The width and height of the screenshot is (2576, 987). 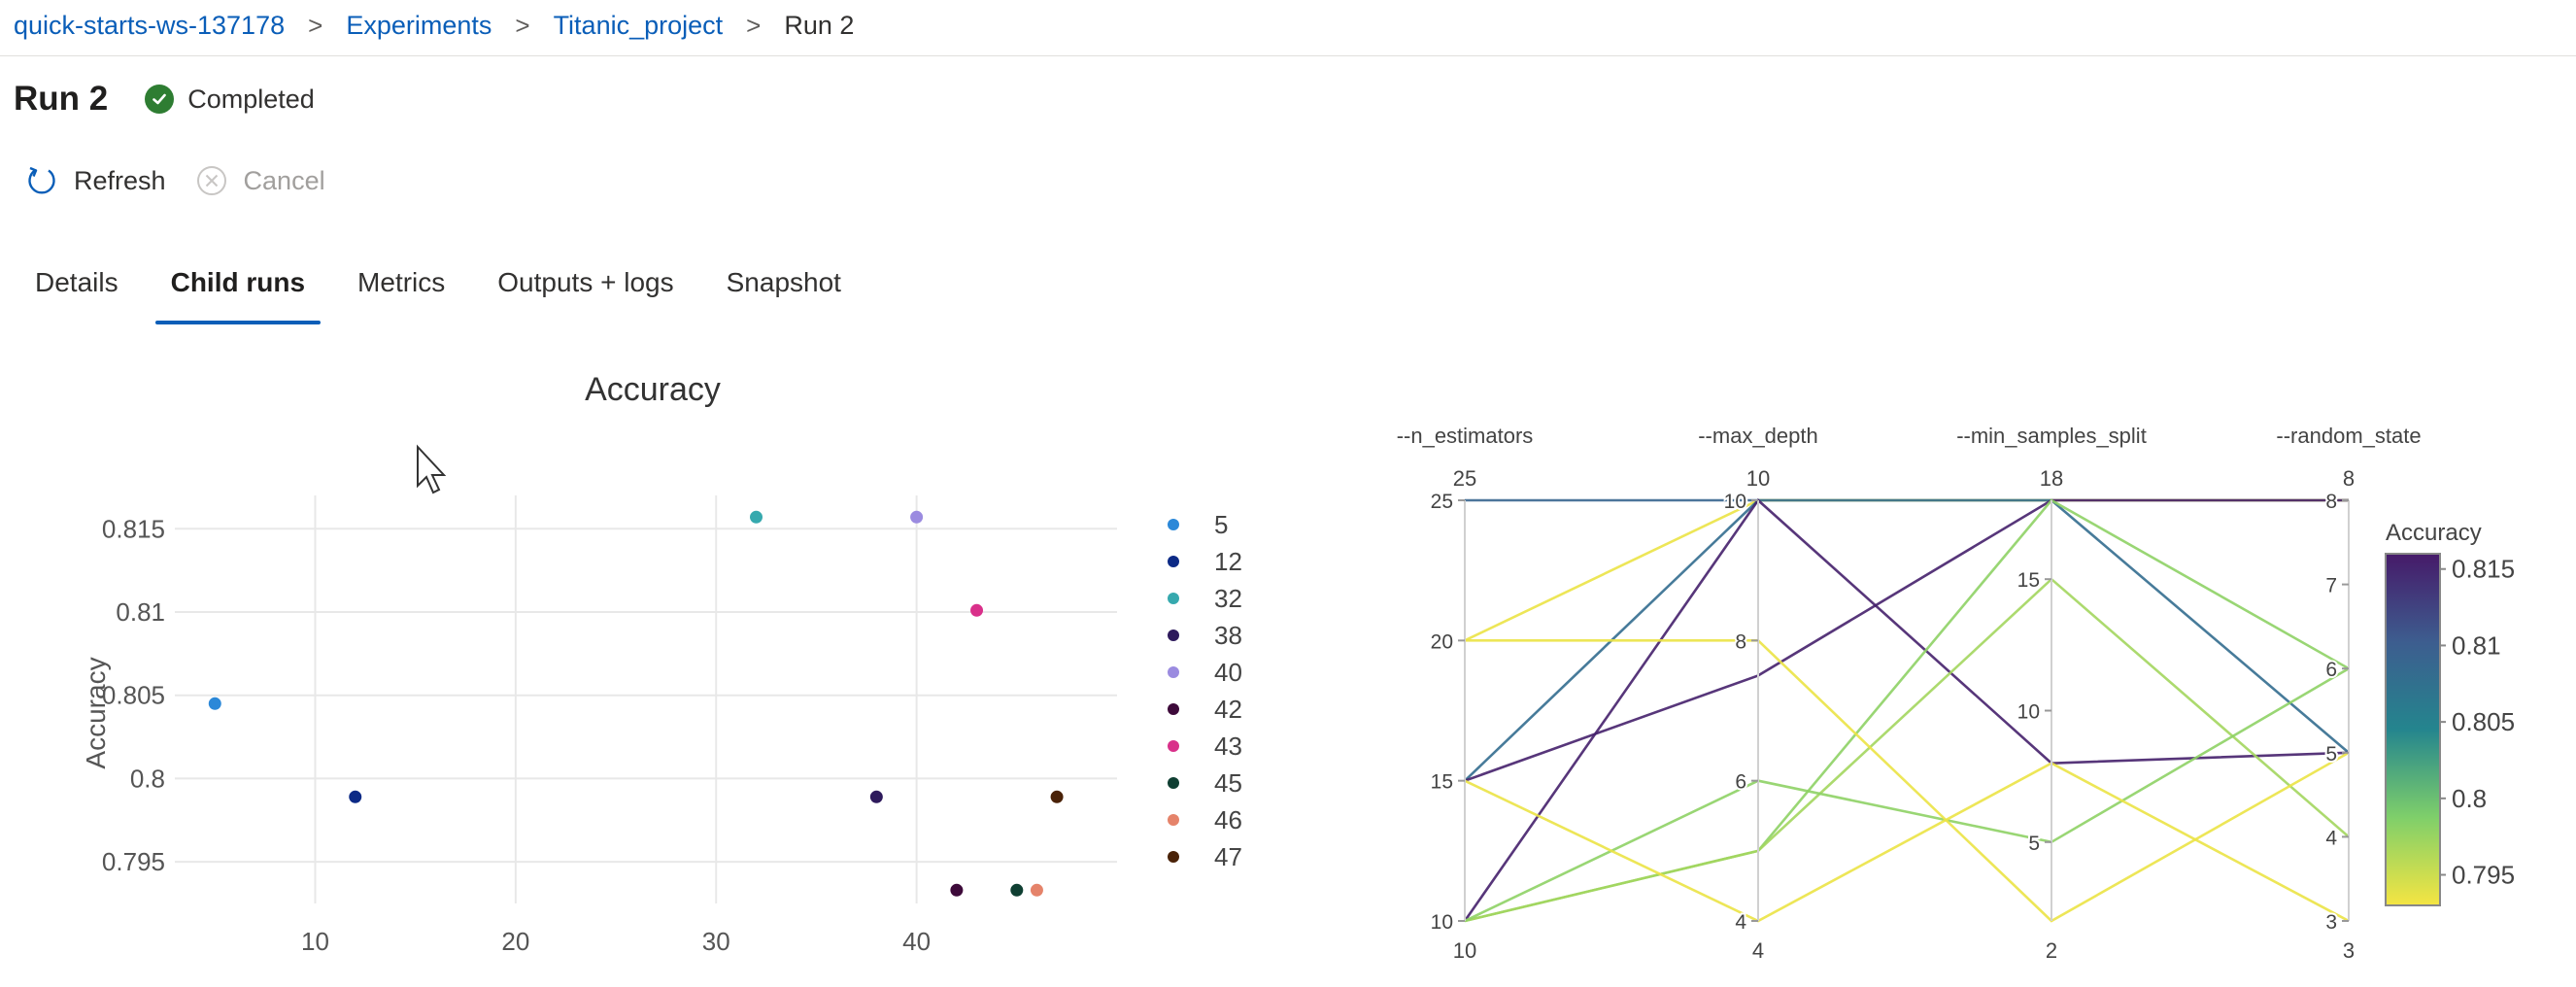 What do you see at coordinates (160, 99) in the screenshot?
I see `check-circle-icon` at bounding box center [160, 99].